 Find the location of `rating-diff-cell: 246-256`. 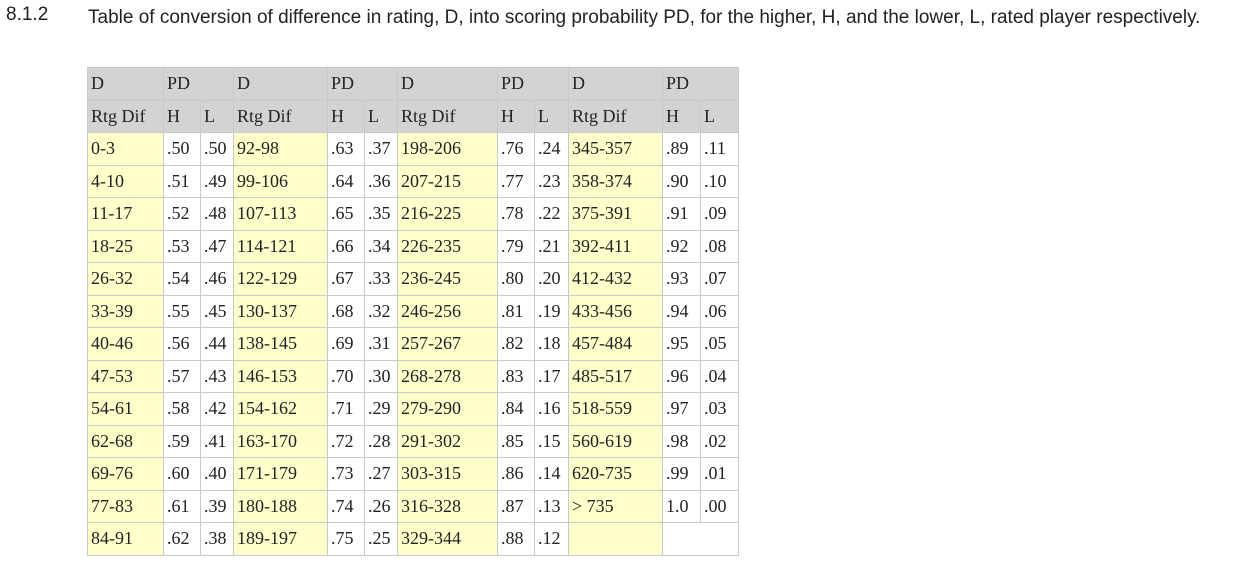

rating-diff-cell: 246-256 is located at coordinates (447, 311).